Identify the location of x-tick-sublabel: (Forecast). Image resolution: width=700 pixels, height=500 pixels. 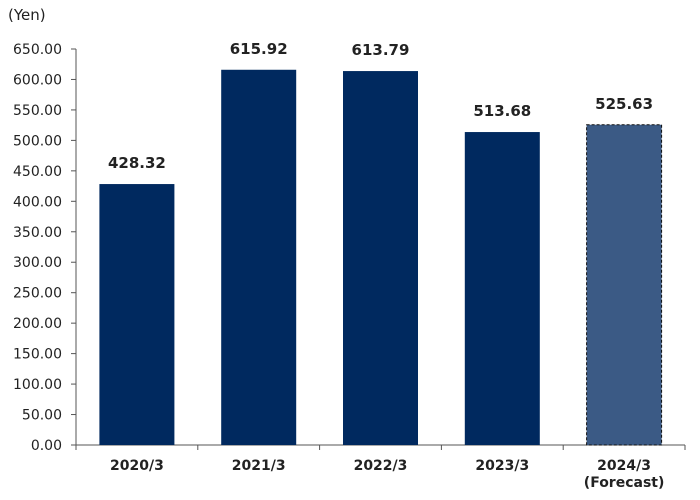
(624, 483).